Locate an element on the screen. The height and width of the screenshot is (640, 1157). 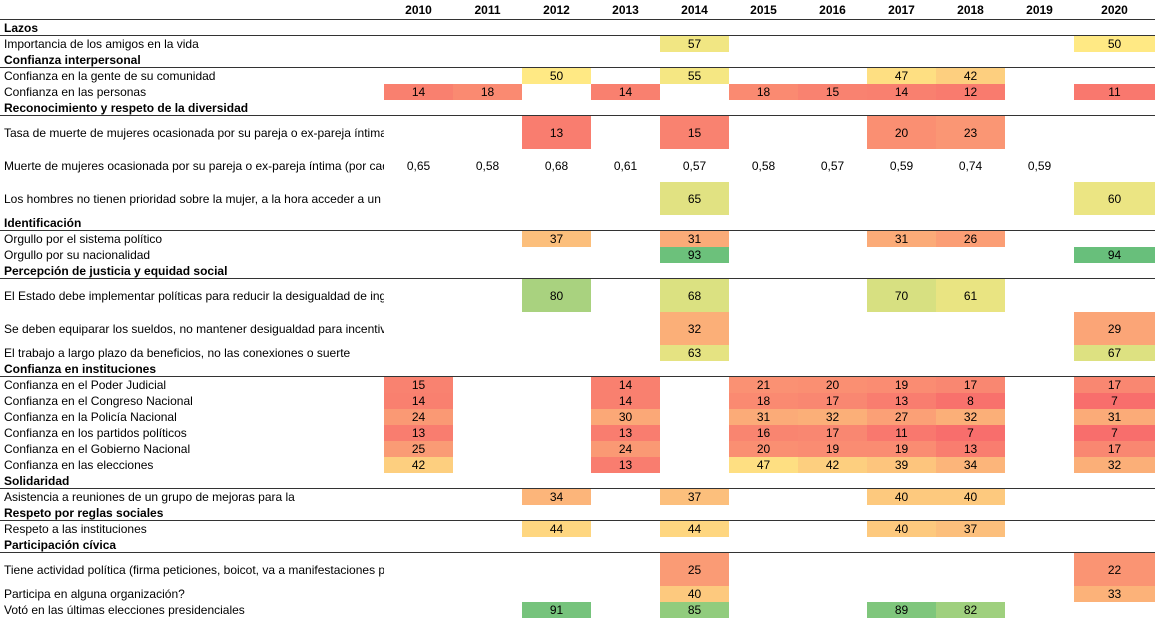
value-cell-2010: 15 is located at coordinates (418, 384).